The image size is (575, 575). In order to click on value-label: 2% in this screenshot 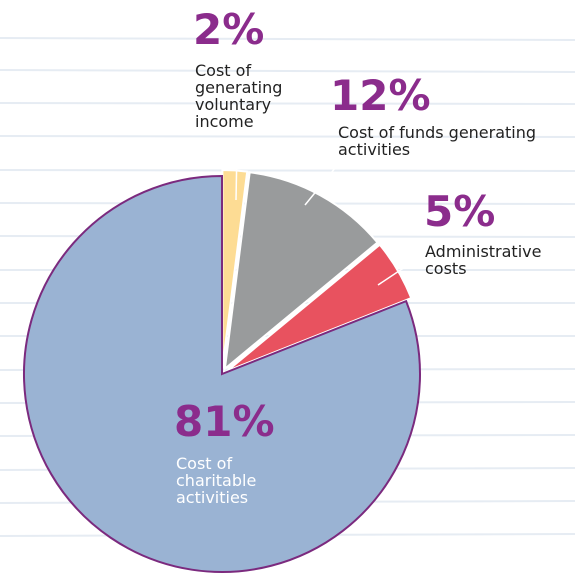, I will do `click(229, 29)`.